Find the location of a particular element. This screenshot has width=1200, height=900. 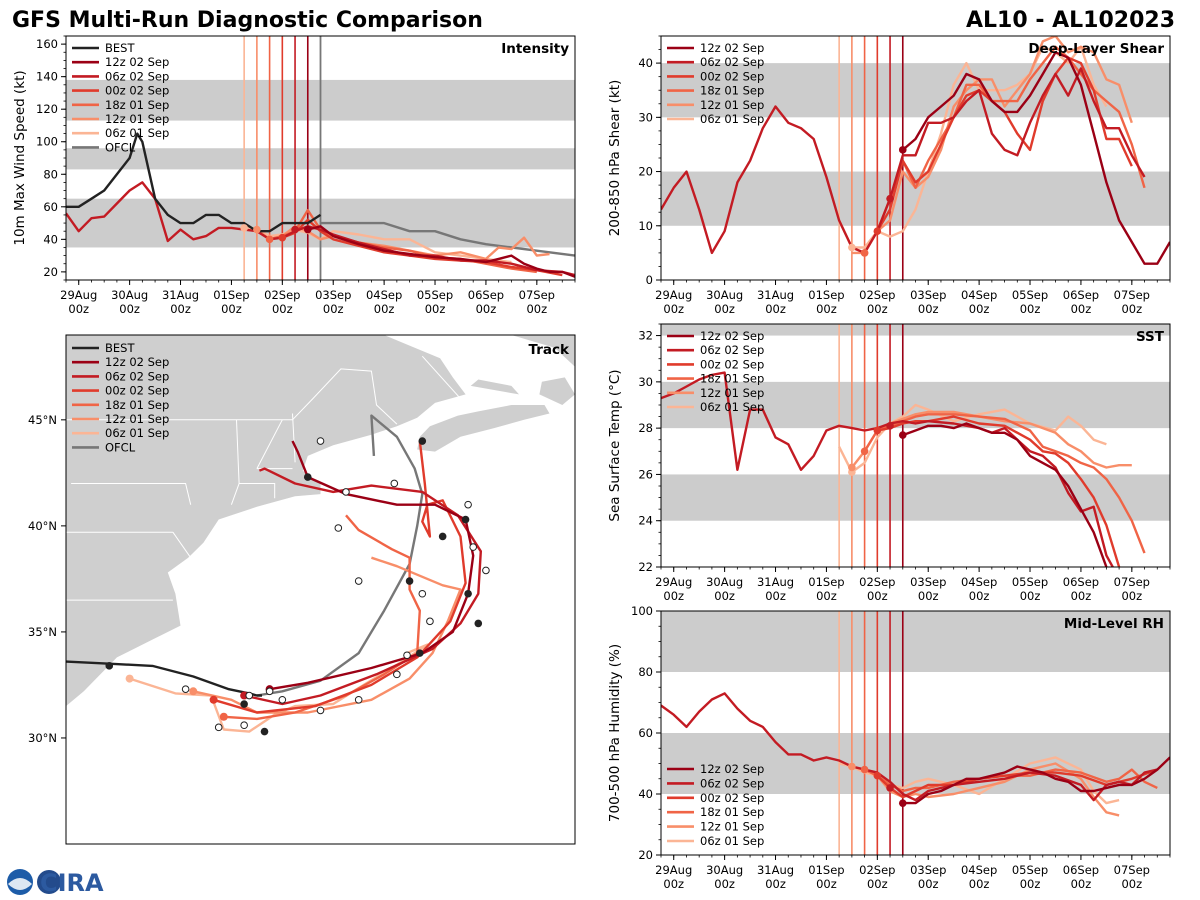

series-12z-01-sep is located at coordinates (992, 145).